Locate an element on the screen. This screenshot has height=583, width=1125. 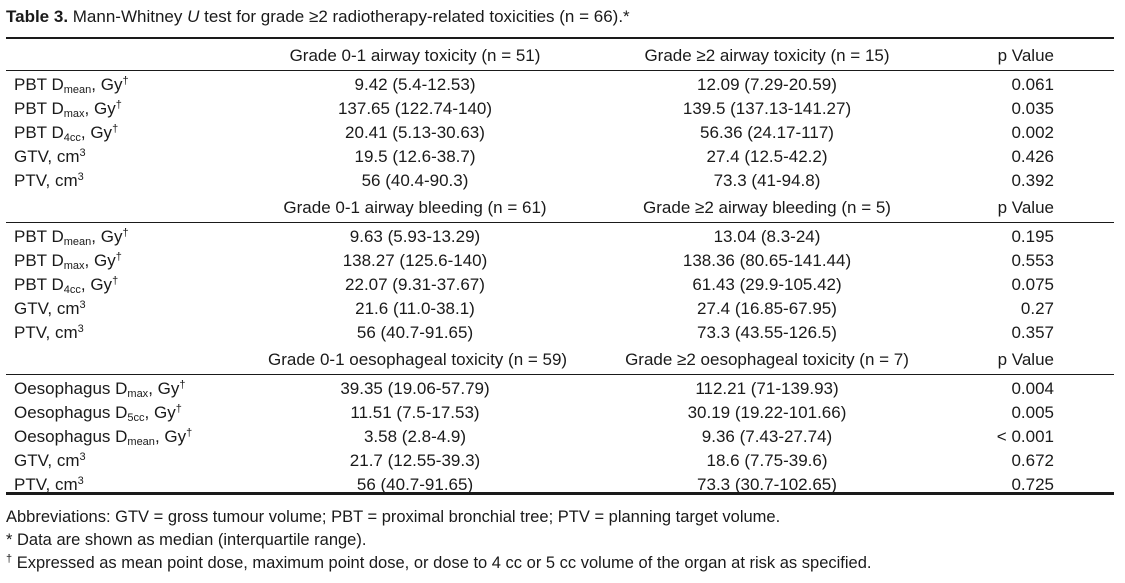
footnote-dagger-mark: † is located at coordinates (9, 559).